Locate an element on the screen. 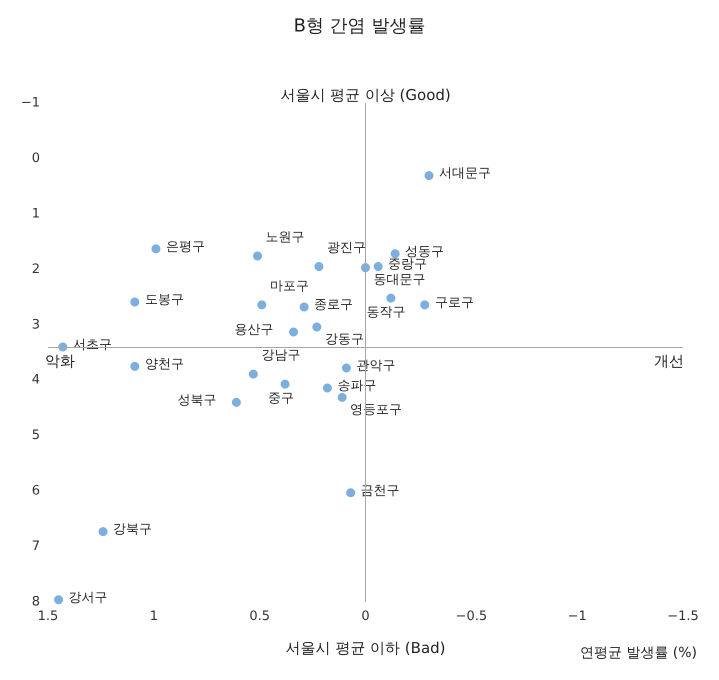 The image size is (719, 680). y-tick-label: 2 is located at coordinates (36, 269).